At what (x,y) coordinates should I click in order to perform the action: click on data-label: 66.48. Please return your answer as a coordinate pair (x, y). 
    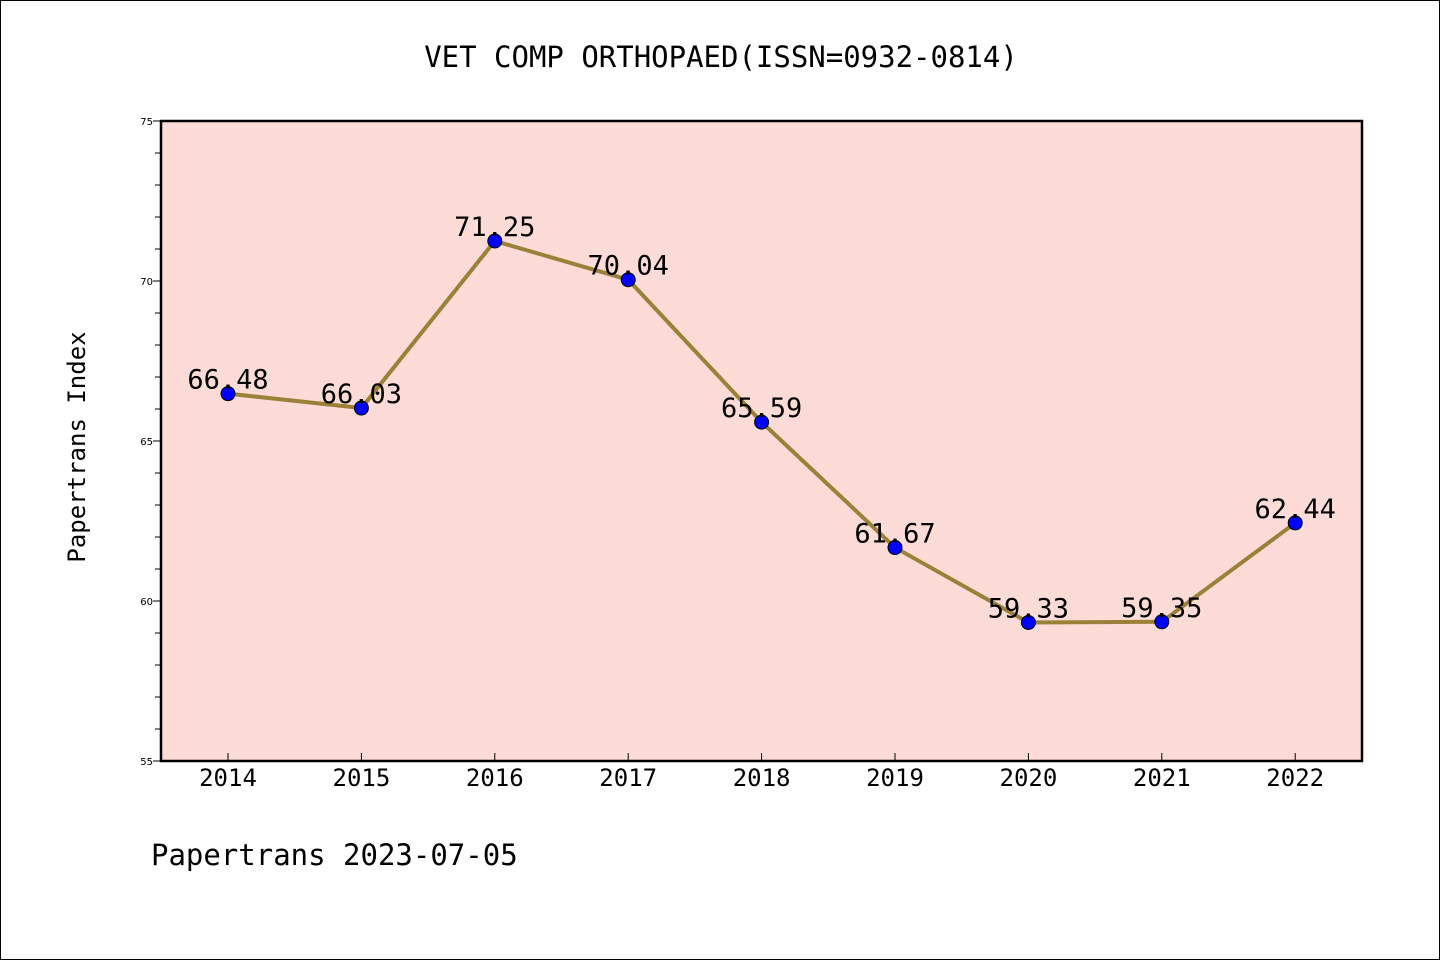
    Looking at the image, I should click on (227, 380).